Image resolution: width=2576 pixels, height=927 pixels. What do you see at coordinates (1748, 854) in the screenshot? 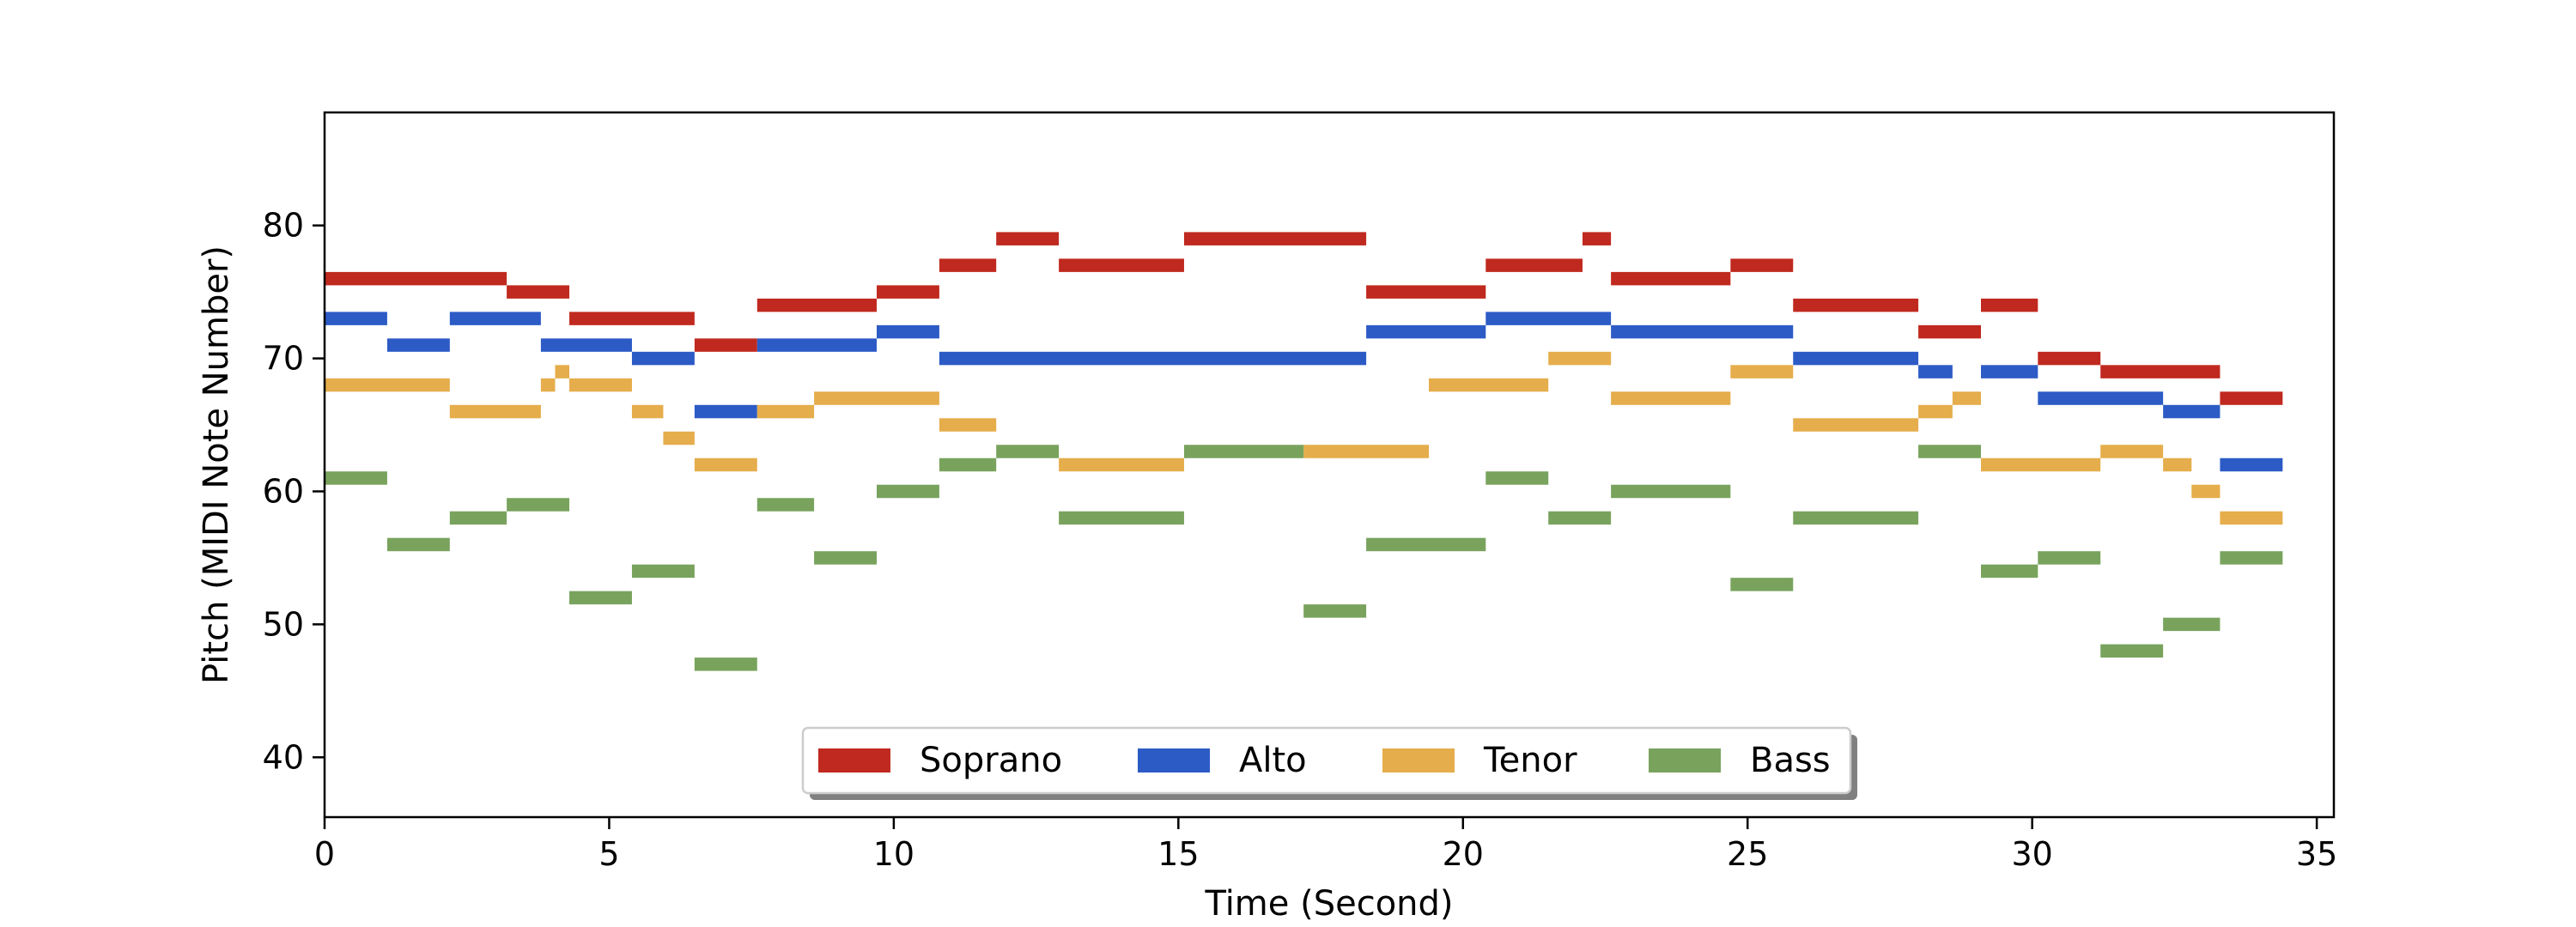
I see `x-tick-label: 25` at bounding box center [1748, 854].